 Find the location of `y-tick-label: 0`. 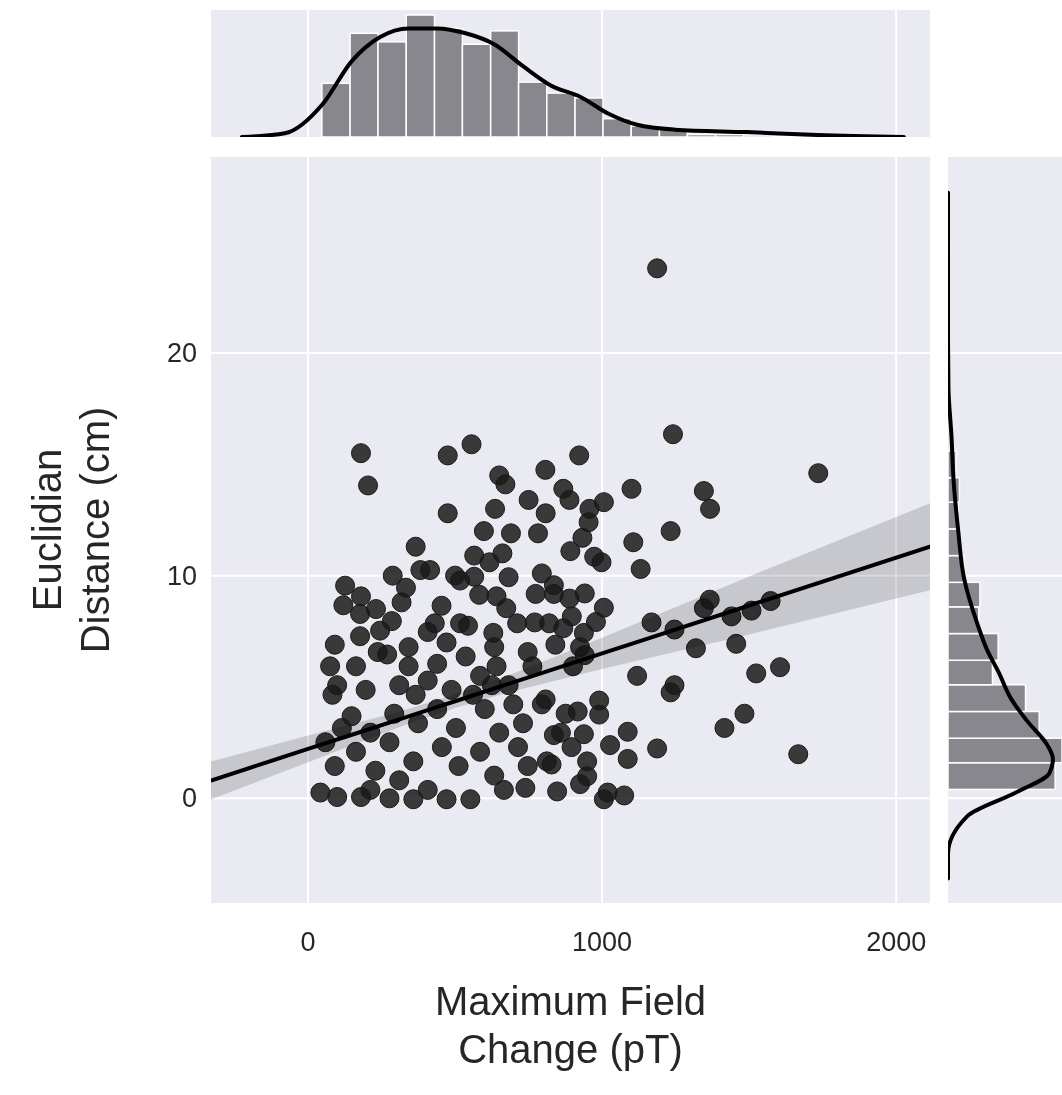

y-tick-label: 0 is located at coordinates (189, 798).